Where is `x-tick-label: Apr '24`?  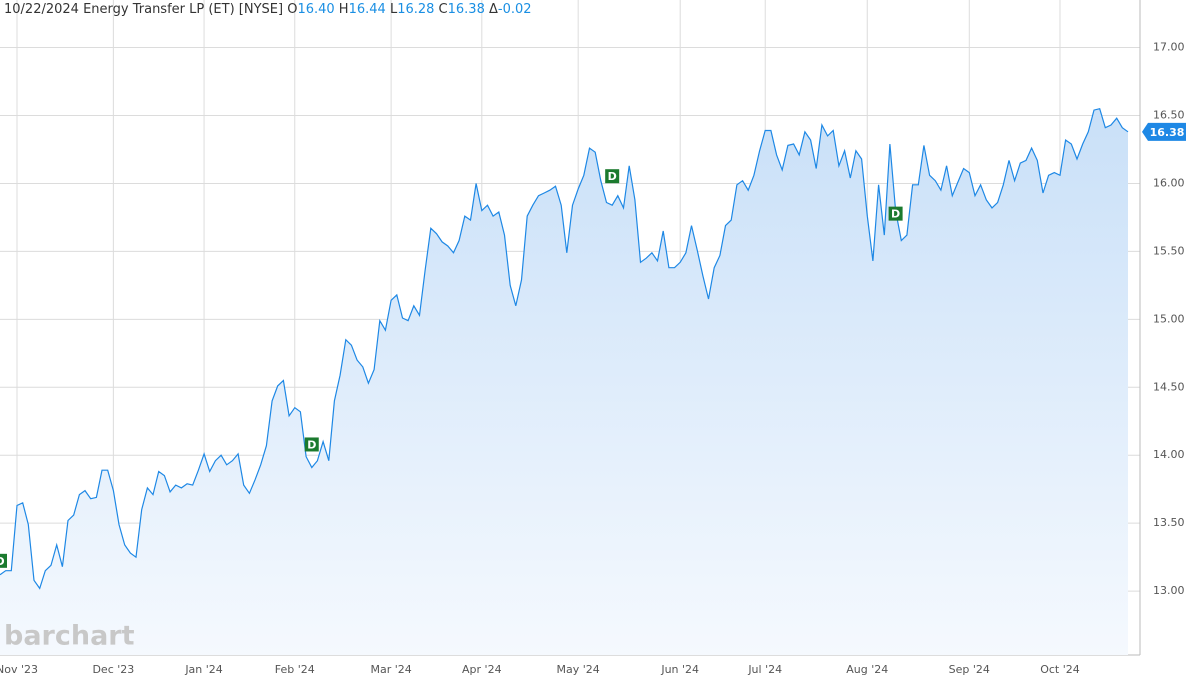
x-tick-label: Apr '24 is located at coordinates (482, 669).